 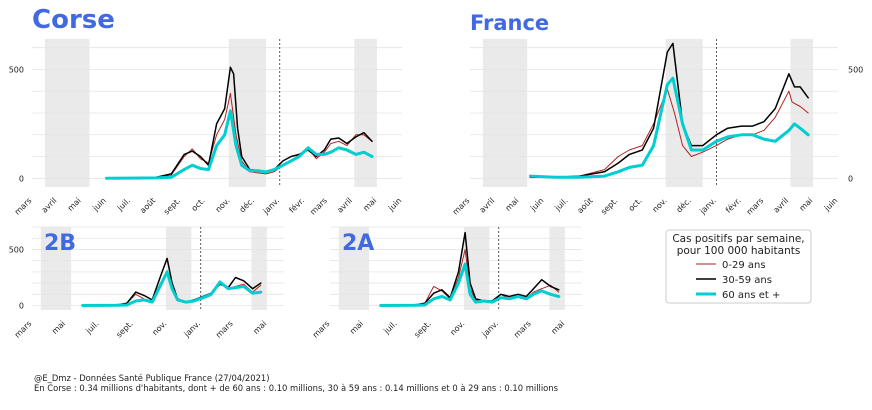 I want to click on legend-frame, so click(x=738, y=266).